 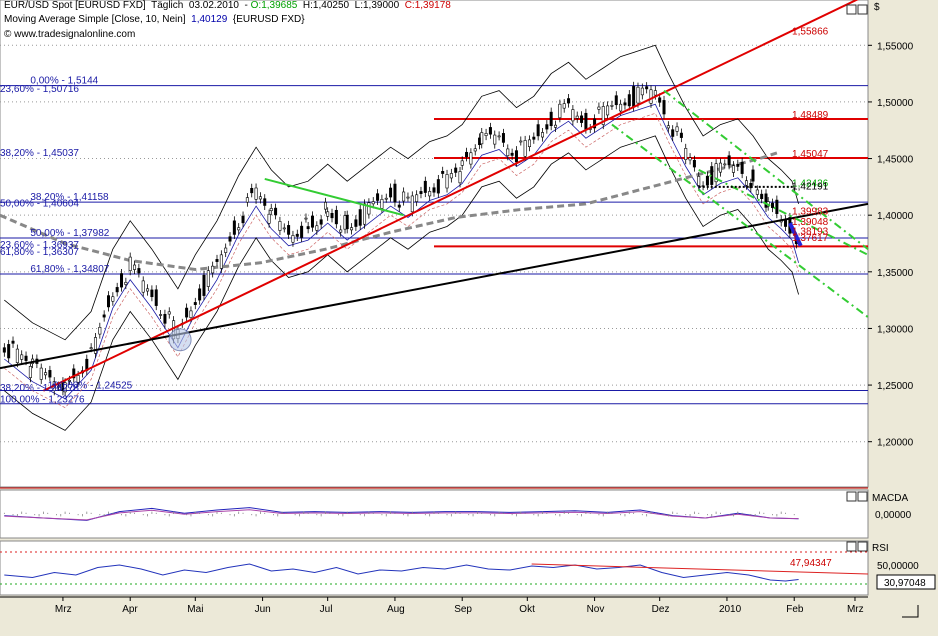 I want to click on low-marker-circle, so click(x=180, y=340).